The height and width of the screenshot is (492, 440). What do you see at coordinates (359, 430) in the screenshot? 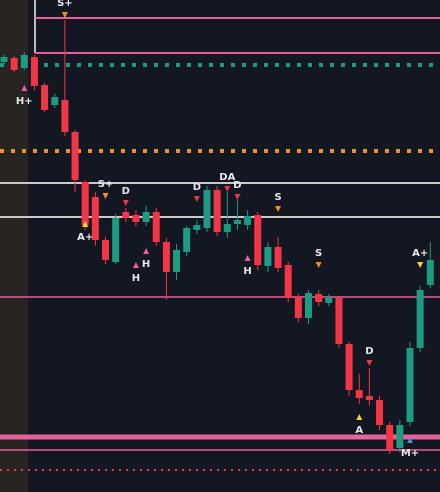
I see `annotation-label: A` at bounding box center [359, 430].